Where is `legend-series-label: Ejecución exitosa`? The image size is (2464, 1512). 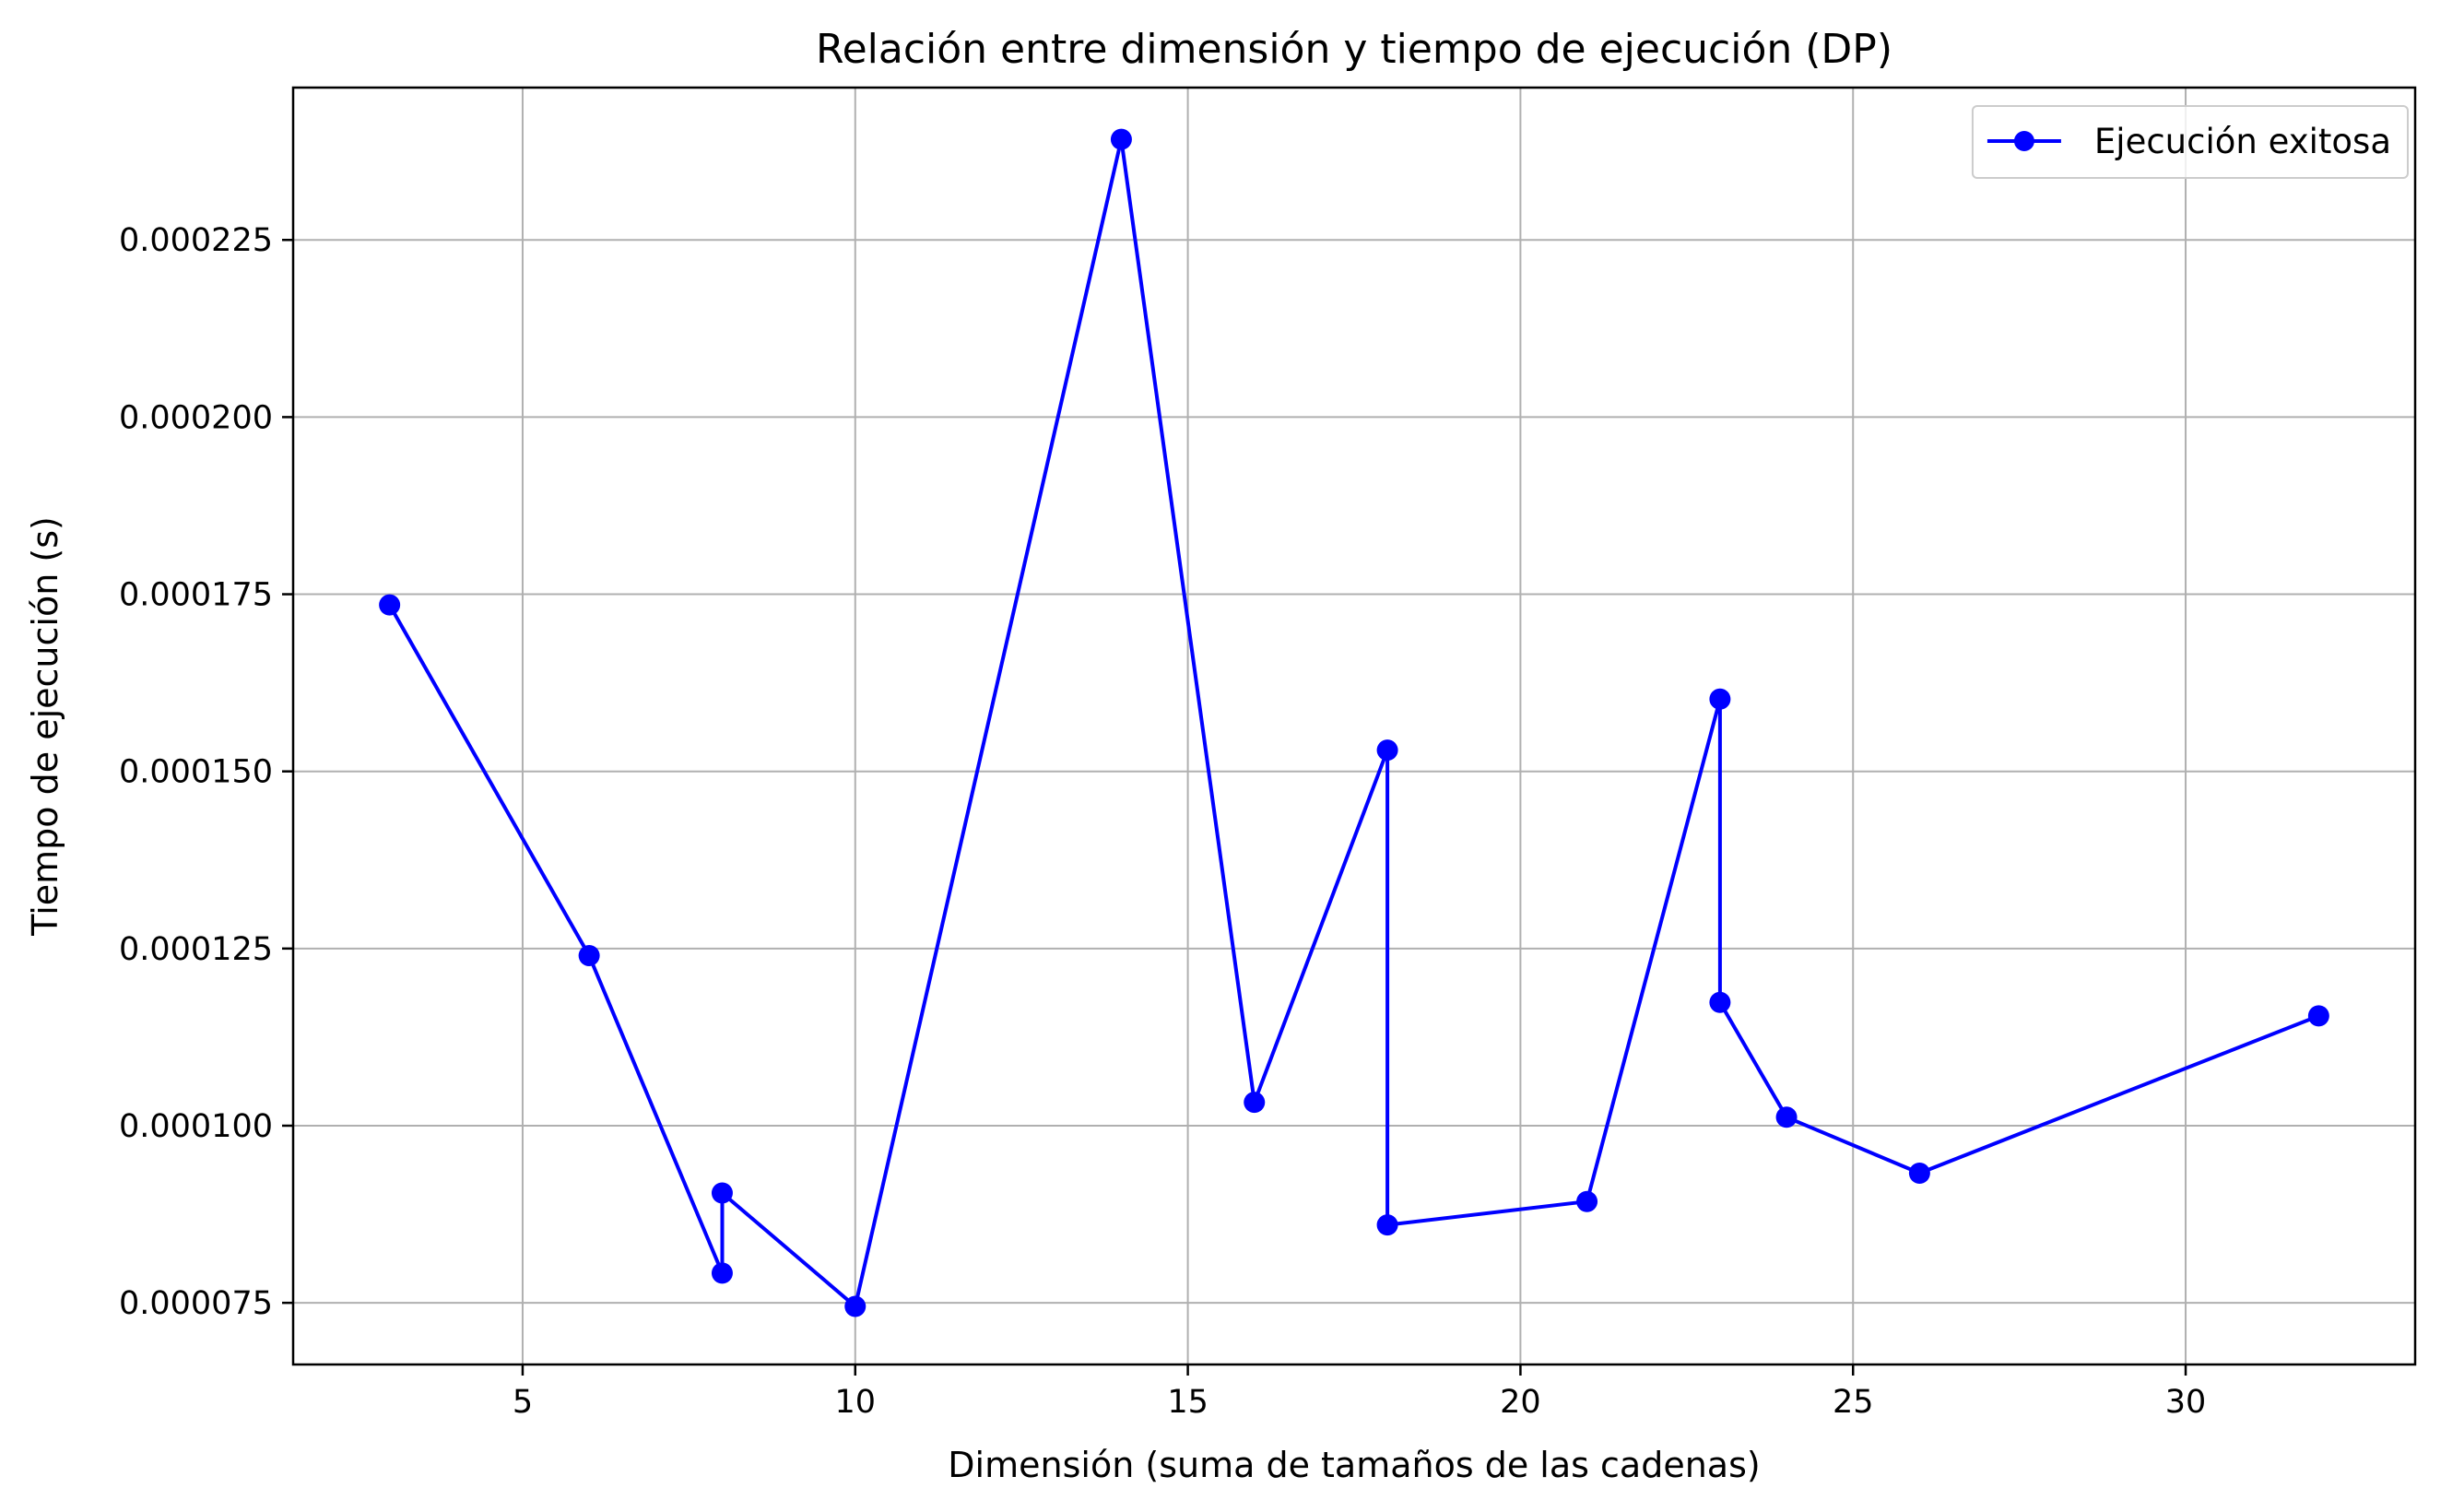
legend-series-label: Ejecución exitosa is located at coordinates (2242, 141).